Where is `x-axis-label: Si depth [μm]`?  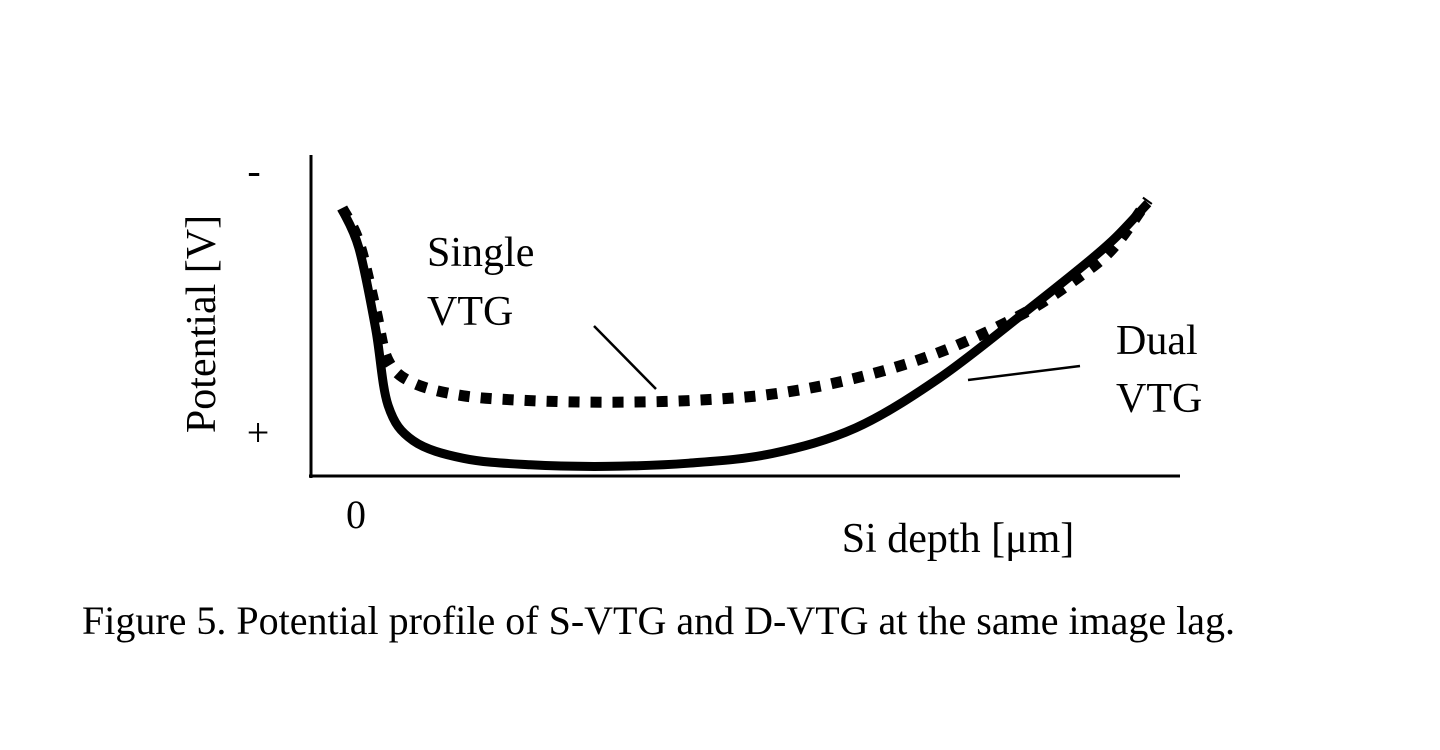
x-axis-label: Si depth [μm] is located at coordinates (958, 539).